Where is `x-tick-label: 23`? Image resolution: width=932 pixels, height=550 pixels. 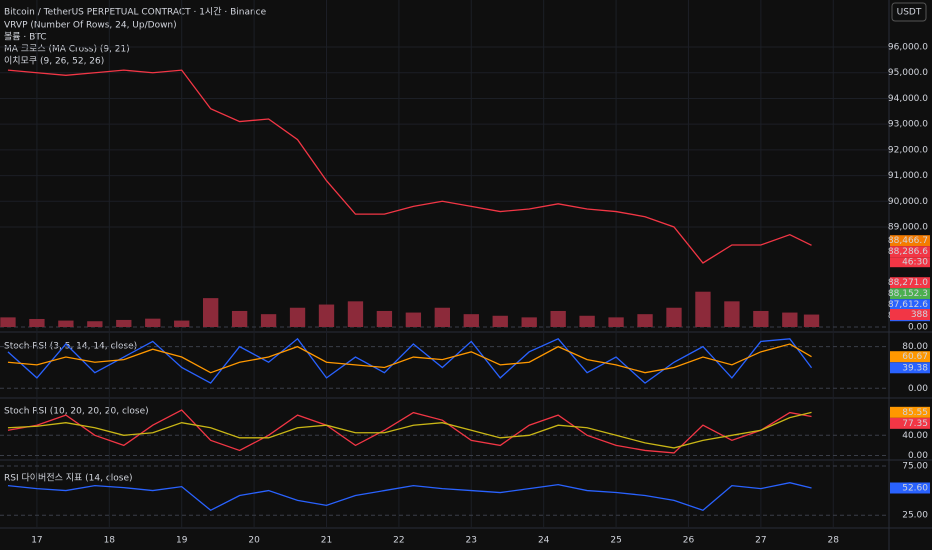
x-tick-label: 23 is located at coordinates (471, 541).